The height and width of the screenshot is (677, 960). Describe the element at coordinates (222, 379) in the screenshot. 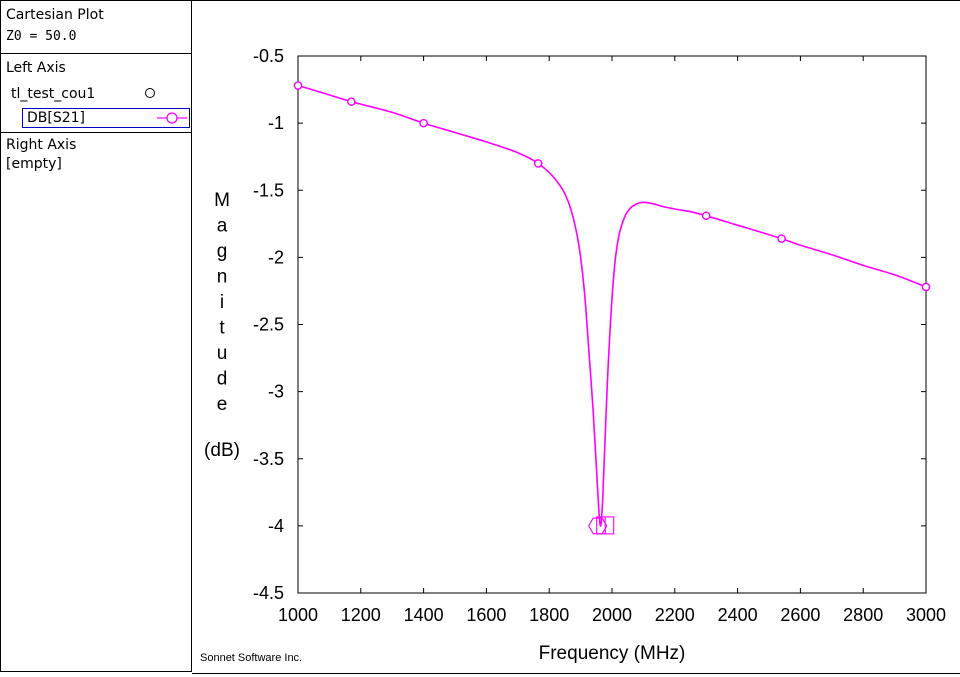

I see `y-label-letter: d` at that location.